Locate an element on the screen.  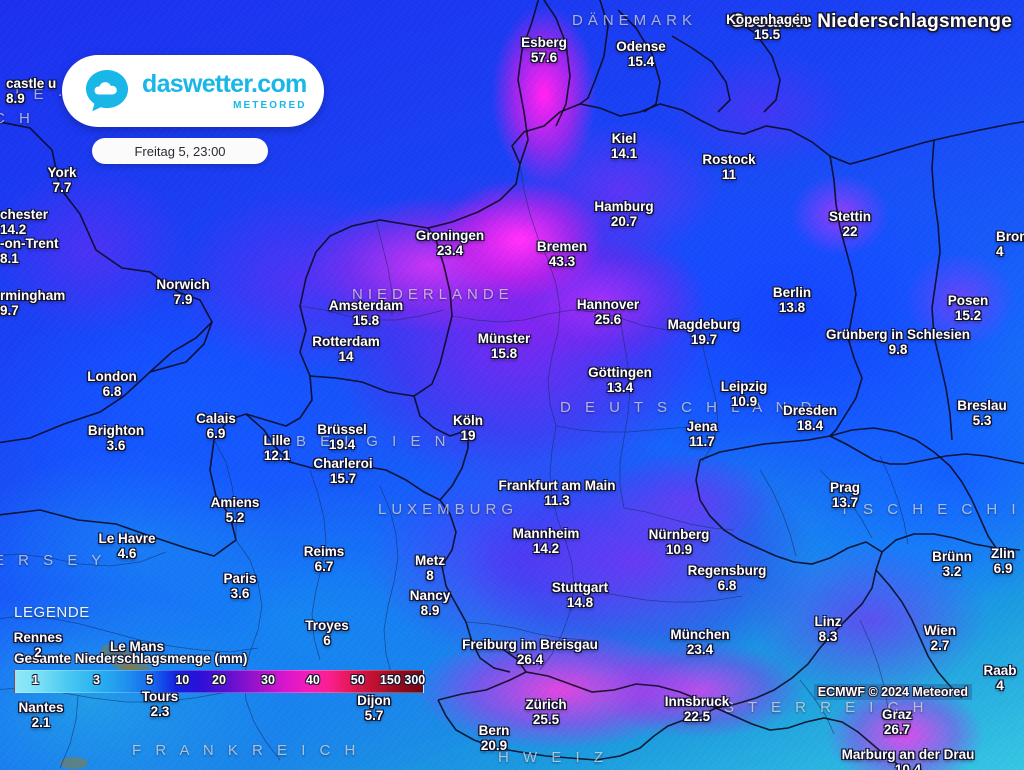
city-value: 5.7 is located at coordinates (374, 716).